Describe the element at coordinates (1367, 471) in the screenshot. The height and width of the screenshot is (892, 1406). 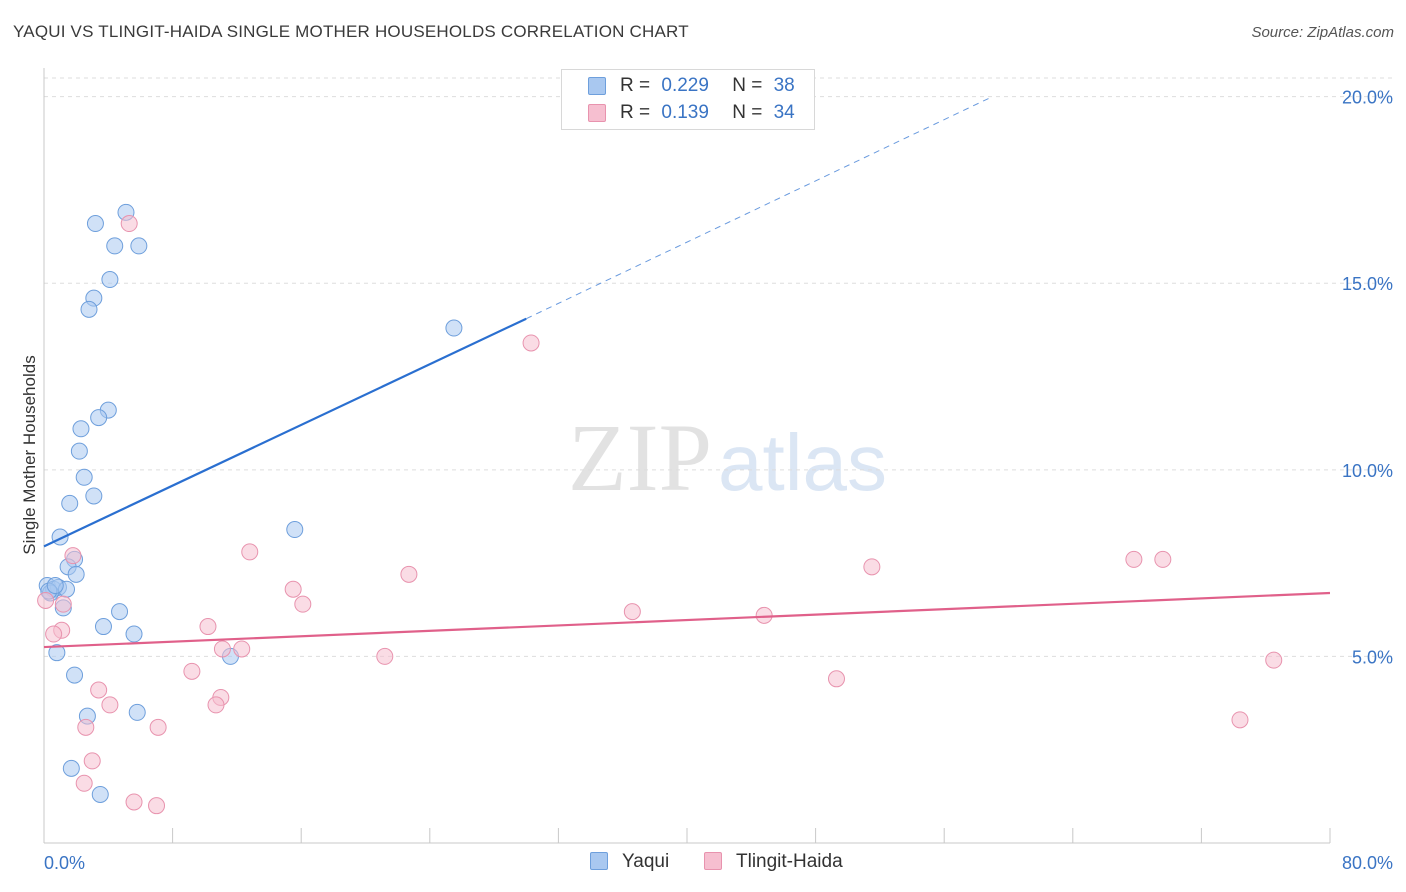
I see `y-tick-label: 10.0%` at that location.